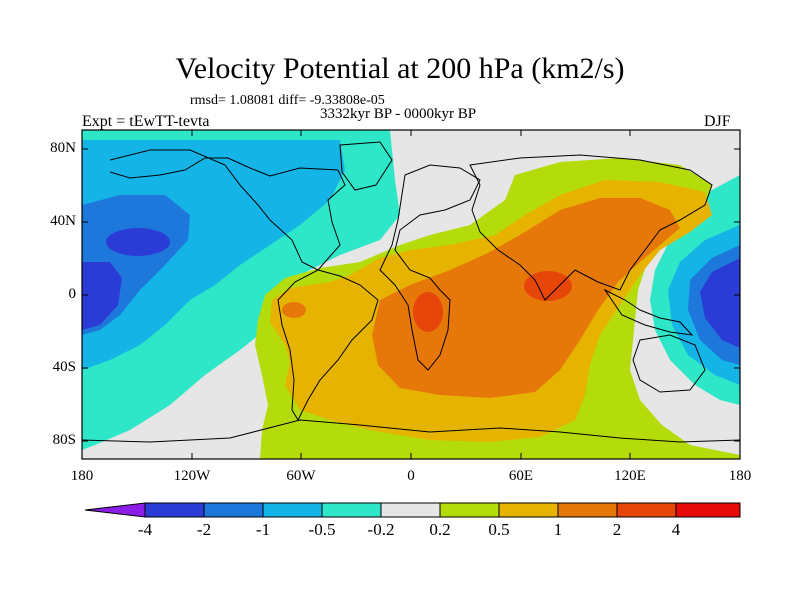 The width and height of the screenshot is (800, 600). I want to click on coast-asia, so click(591, 227).